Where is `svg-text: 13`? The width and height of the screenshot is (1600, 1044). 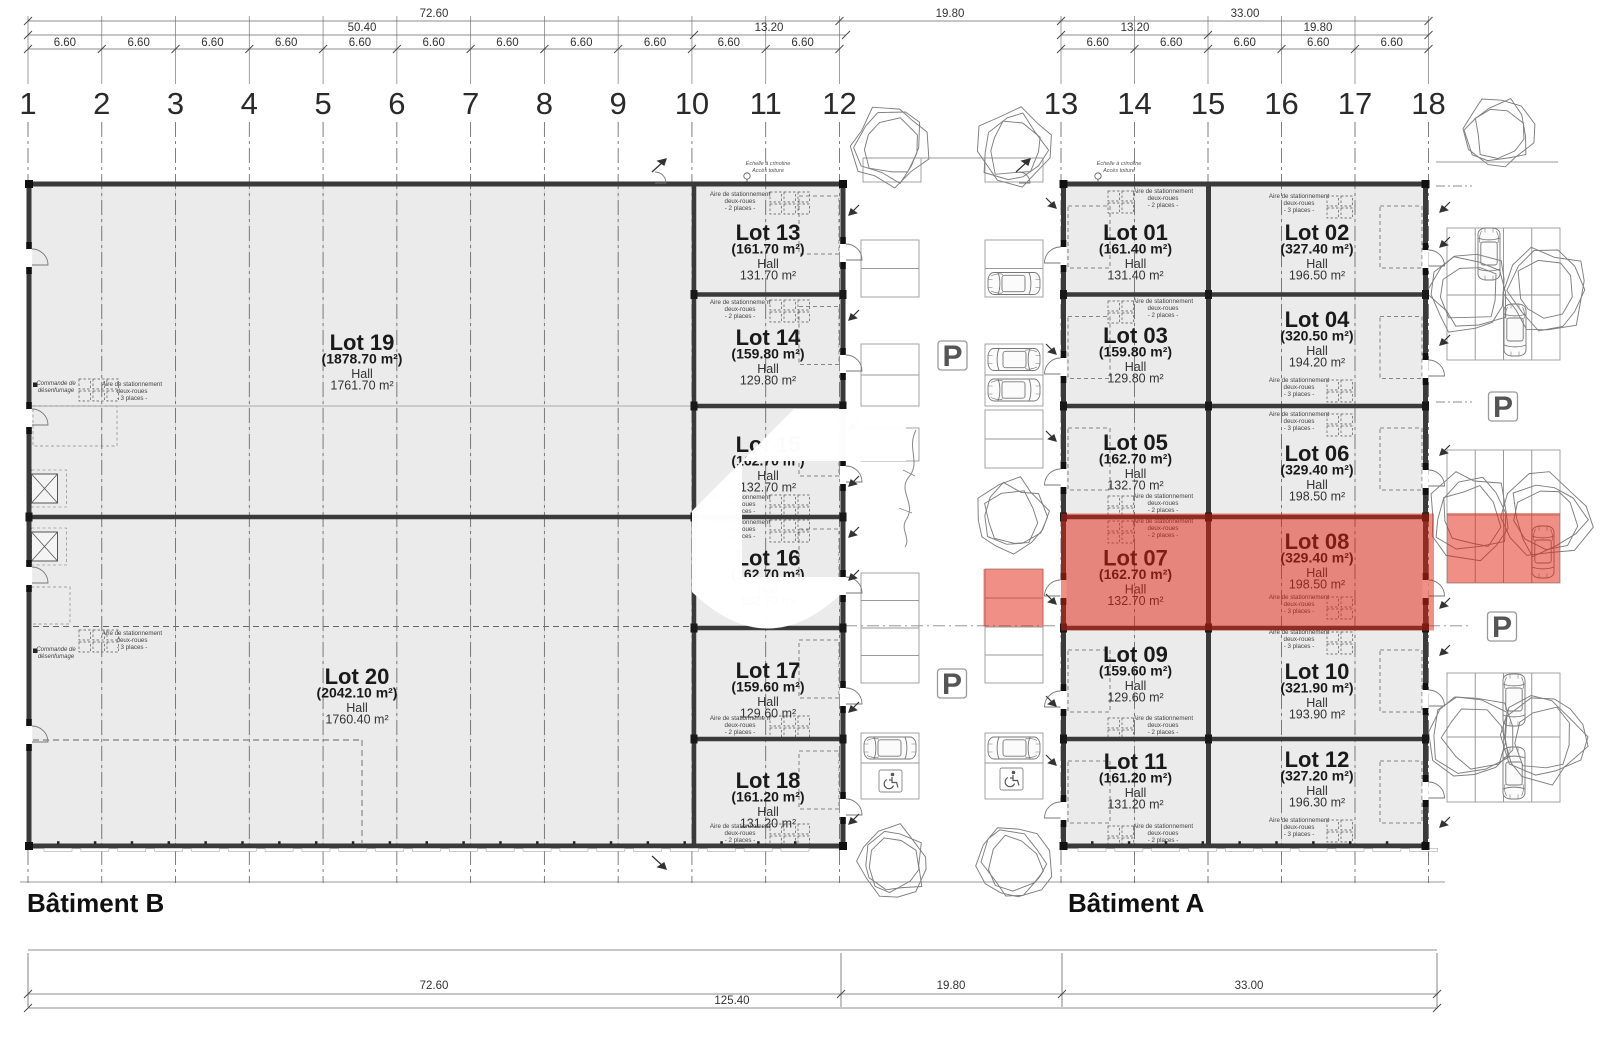
svg-text: 13 is located at coordinates (1061, 103).